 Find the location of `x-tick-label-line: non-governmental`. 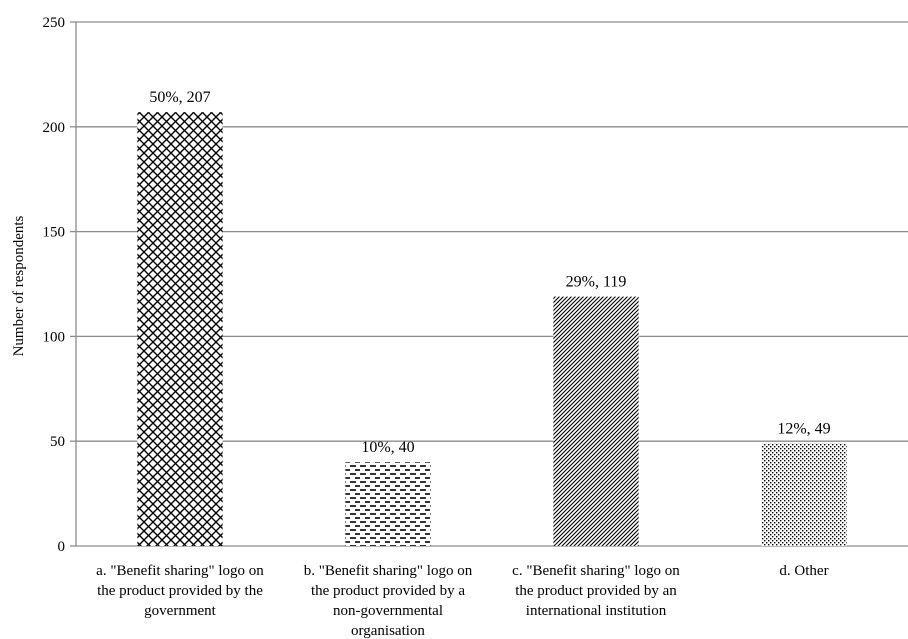

x-tick-label-line: non-governmental is located at coordinates (388, 611).